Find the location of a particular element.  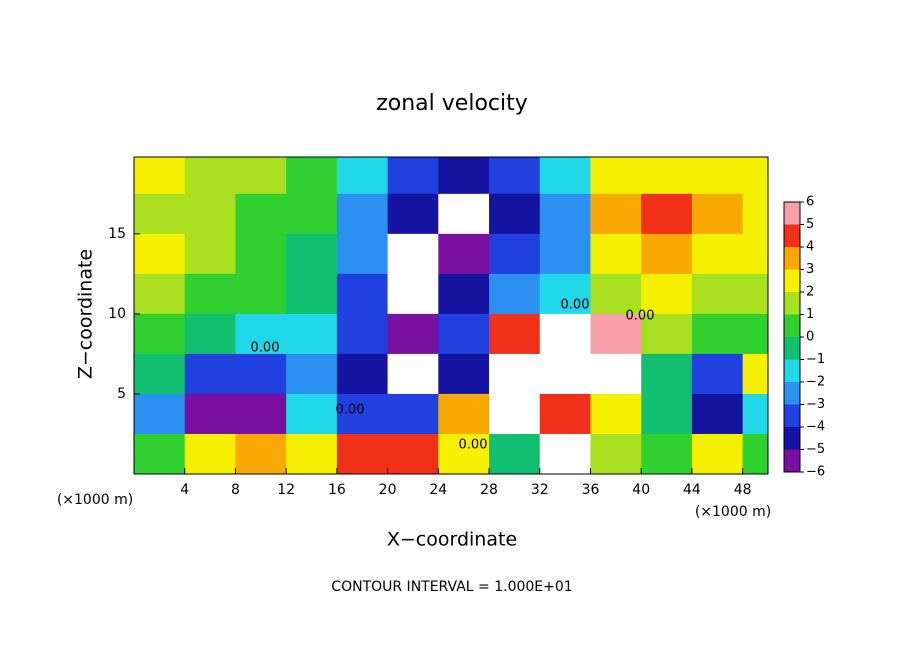

colorbar-label: 4 is located at coordinates (810, 247).